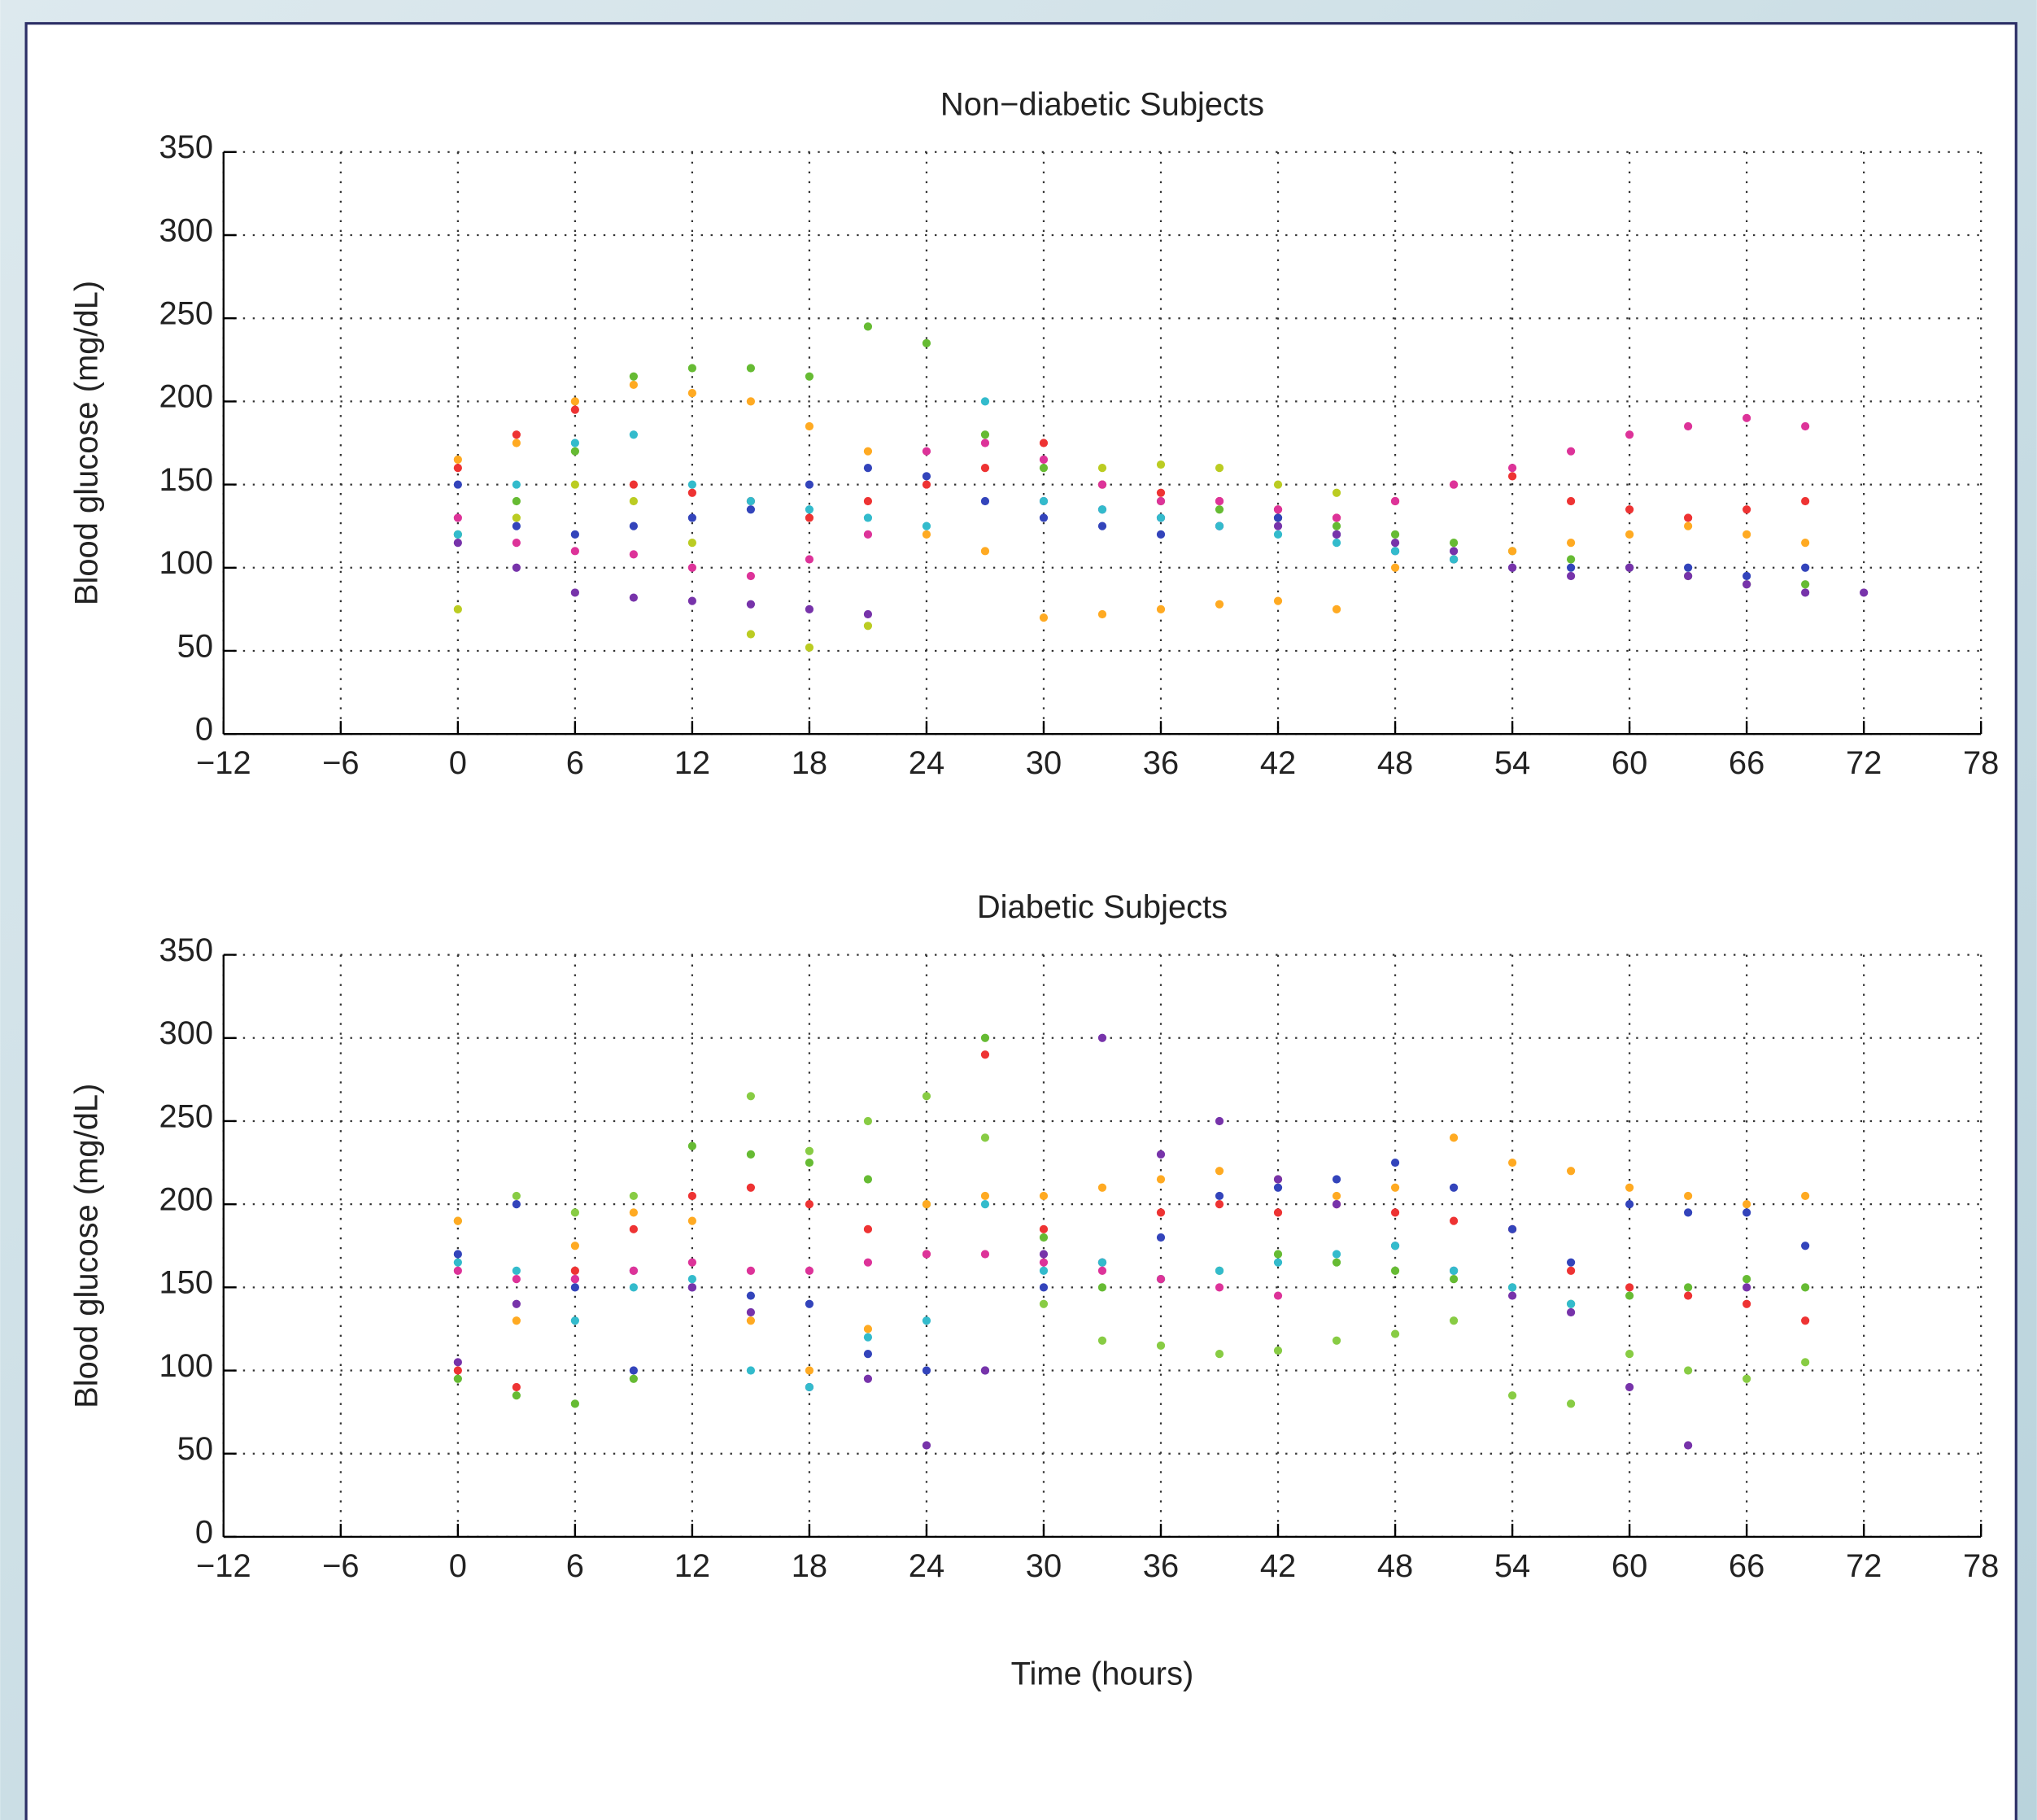  Describe the element at coordinates (186, 1283) in the screenshot. I see `y-tick-label: 150` at that location.